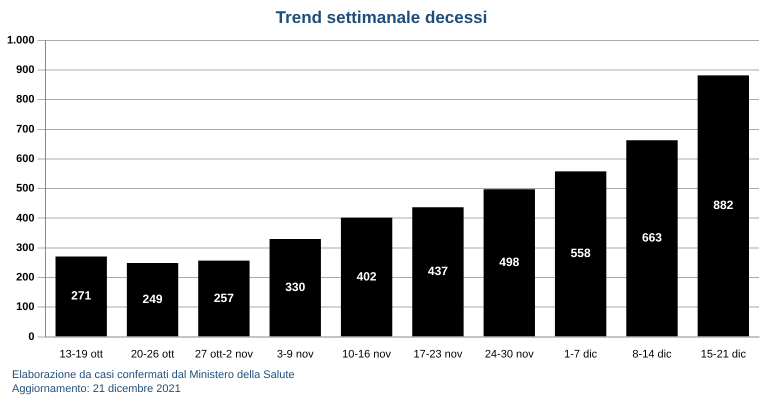 The height and width of the screenshot is (412, 767). I want to click on data-label: 257, so click(224, 297).